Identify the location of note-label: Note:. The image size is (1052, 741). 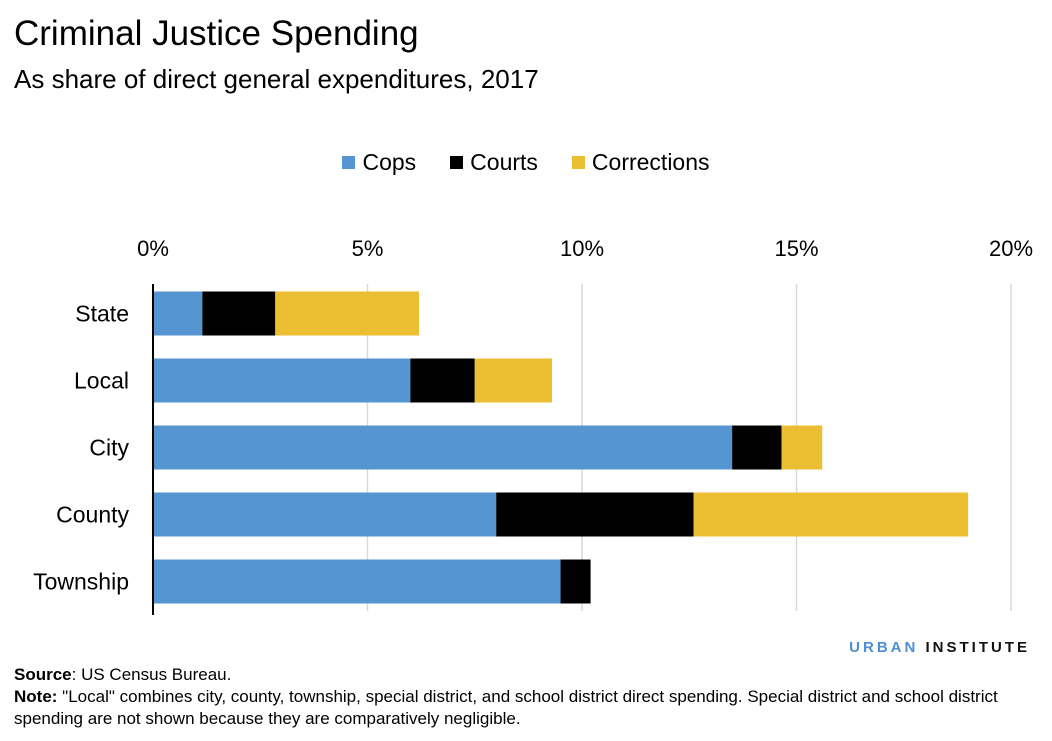
(36, 696).